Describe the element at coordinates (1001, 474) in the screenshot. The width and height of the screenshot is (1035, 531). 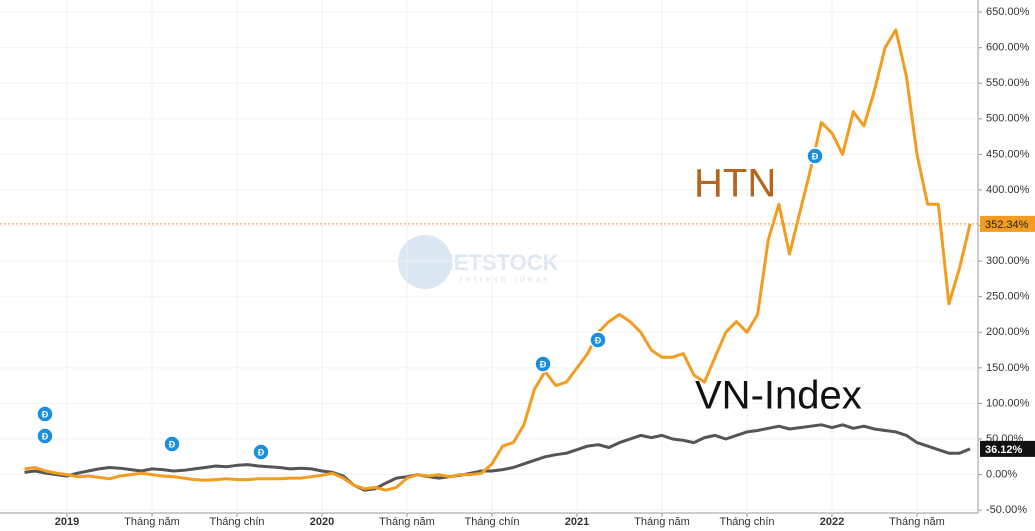
I see `y-tick-label: 0.00%` at that location.